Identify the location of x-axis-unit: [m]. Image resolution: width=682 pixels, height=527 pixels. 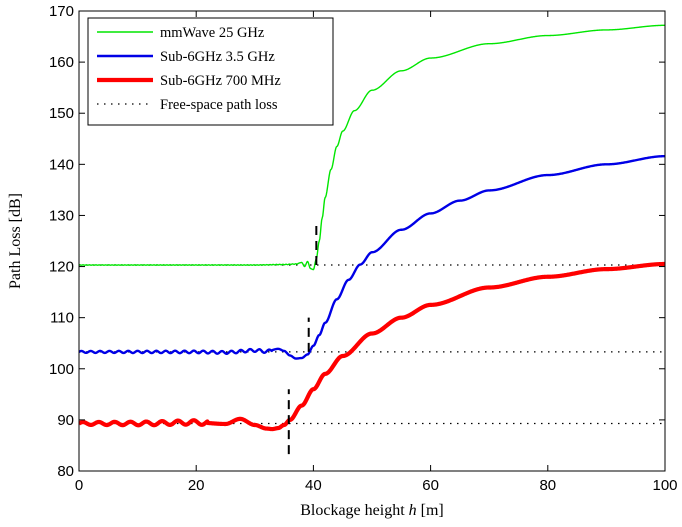
(432, 510).